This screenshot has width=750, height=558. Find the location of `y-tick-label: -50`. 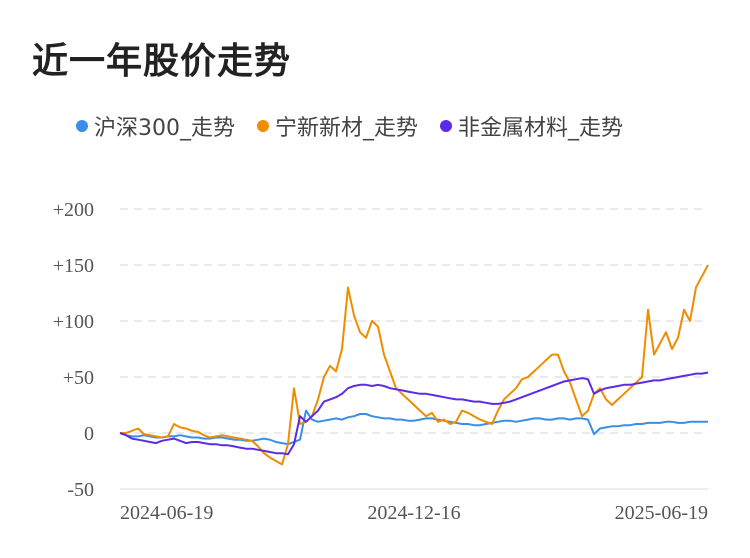

y-tick-label: -50 is located at coordinates (80, 490).